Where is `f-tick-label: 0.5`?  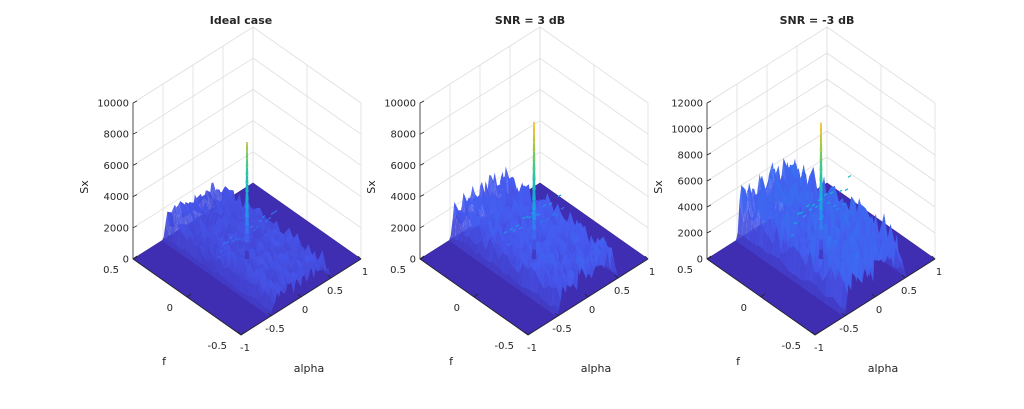
f-tick-label: 0.5 is located at coordinates (111, 270).